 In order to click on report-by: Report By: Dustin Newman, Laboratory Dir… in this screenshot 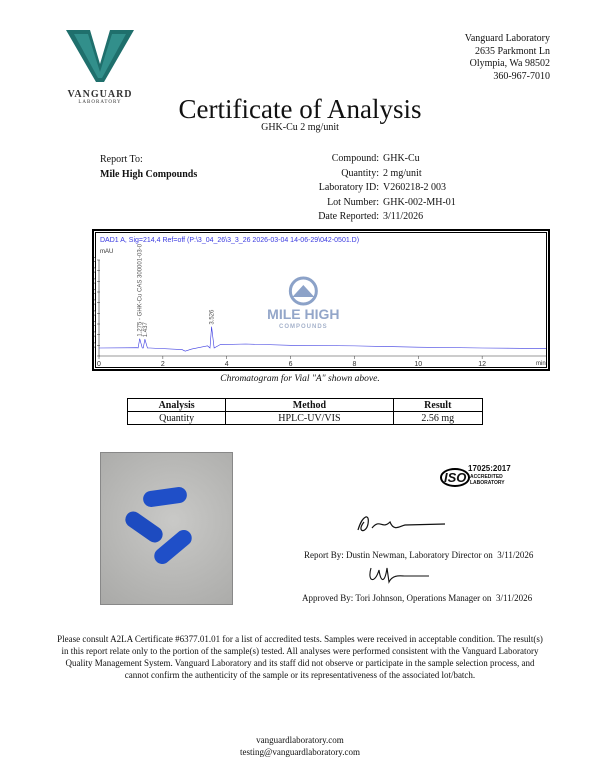, I will do `click(418, 555)`.